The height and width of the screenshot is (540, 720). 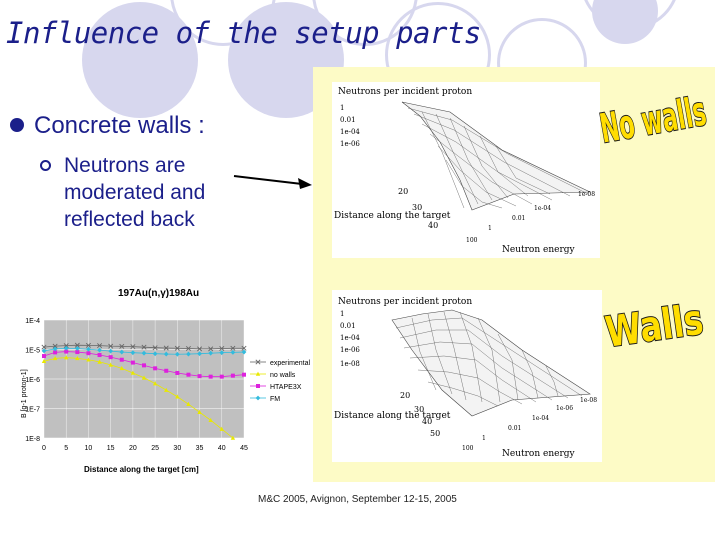 What do you see at coordinates (542, 208) in the screenshot?
I see `y-tick: 1e-04` at bounding box center [542, 208].